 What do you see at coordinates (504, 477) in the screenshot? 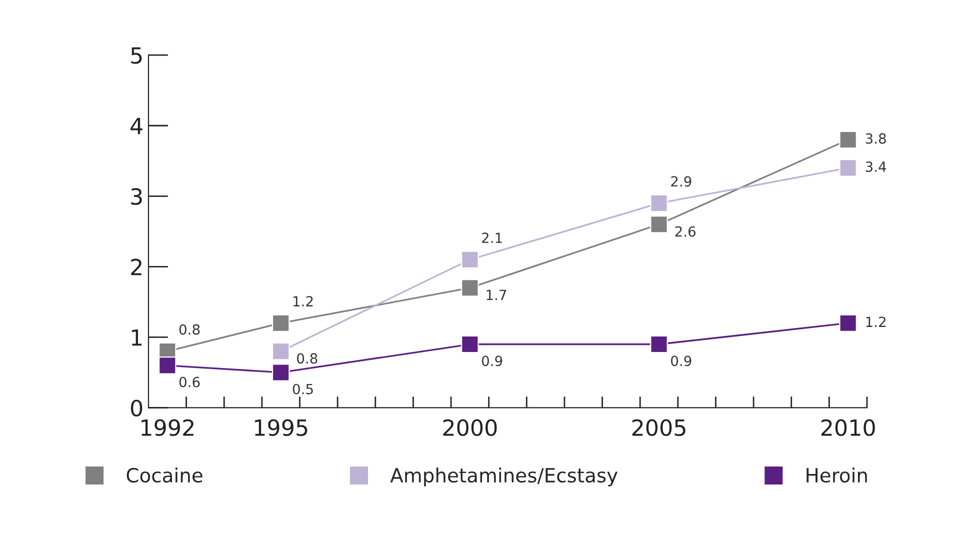
I see `legend-label: Amphetamines/Ecstasy` at bounding box center [504, 477].